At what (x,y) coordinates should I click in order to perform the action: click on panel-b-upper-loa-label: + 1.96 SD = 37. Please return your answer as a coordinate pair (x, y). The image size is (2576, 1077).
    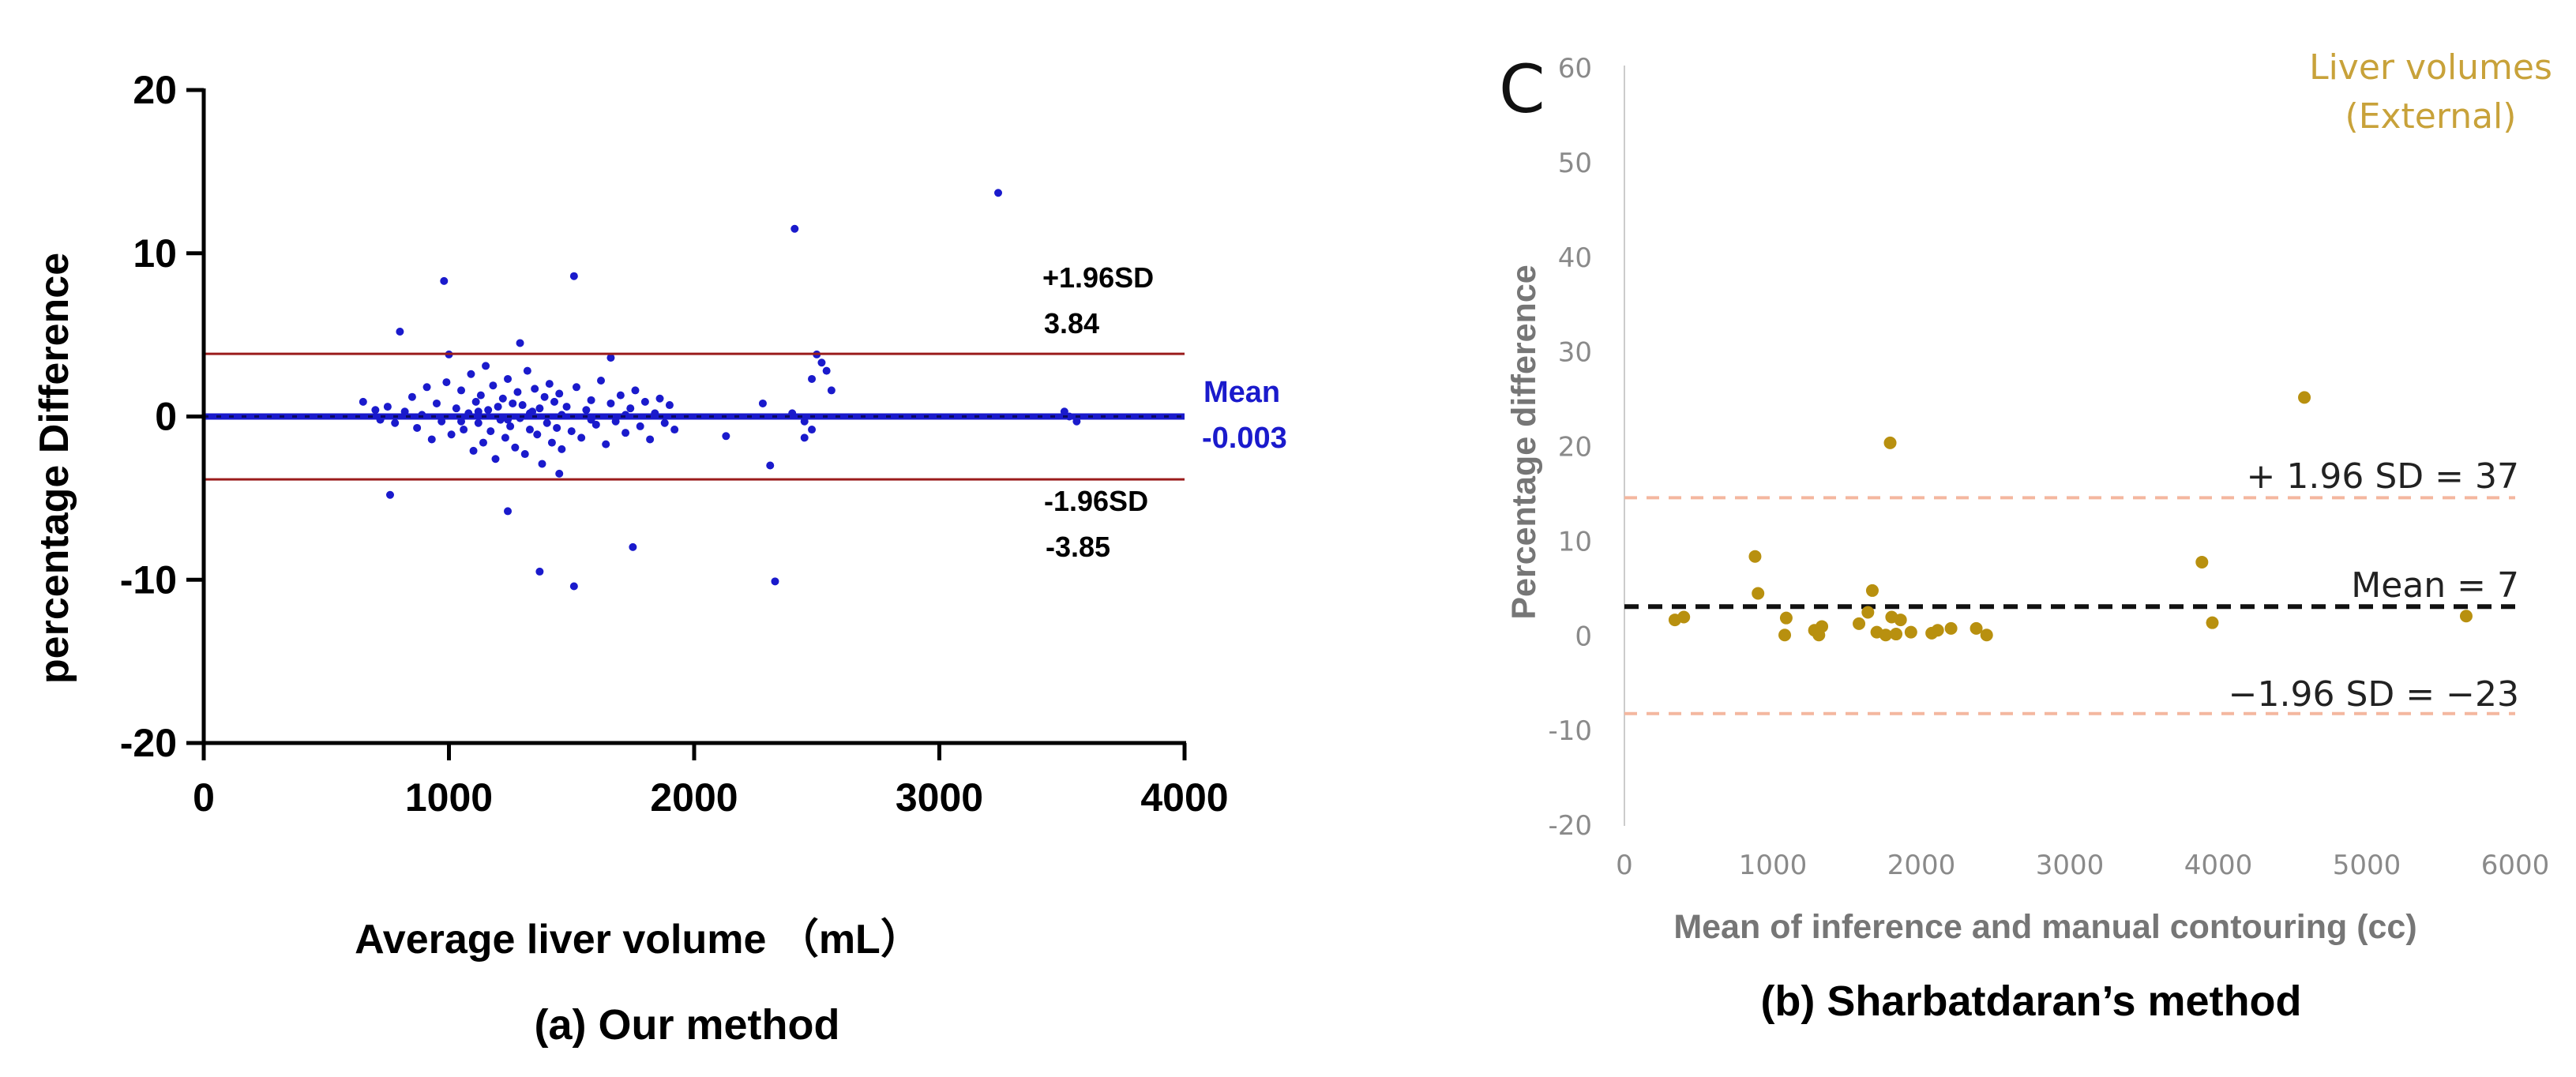
    Looking at the image, I should click on (2383, 476).